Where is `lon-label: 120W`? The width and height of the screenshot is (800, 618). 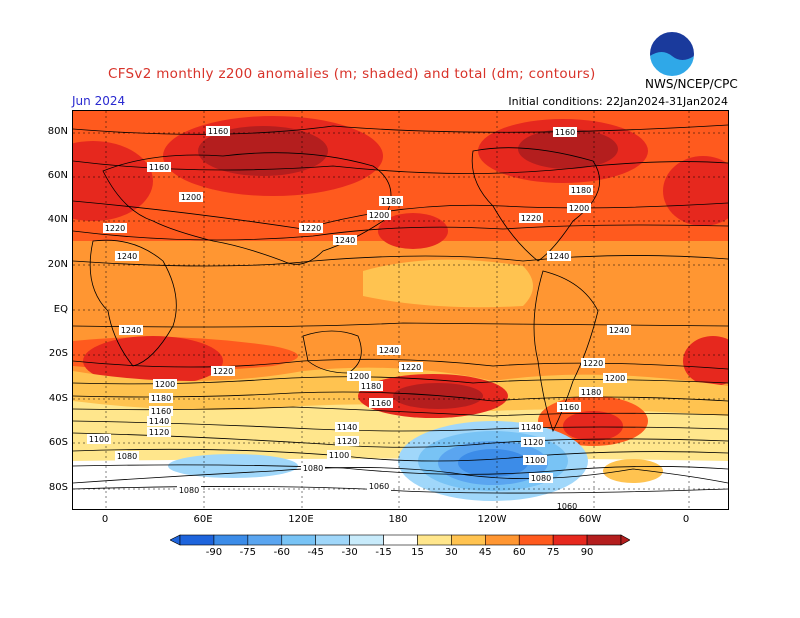 lon-label: 120W is located at coordinates (492, 519).